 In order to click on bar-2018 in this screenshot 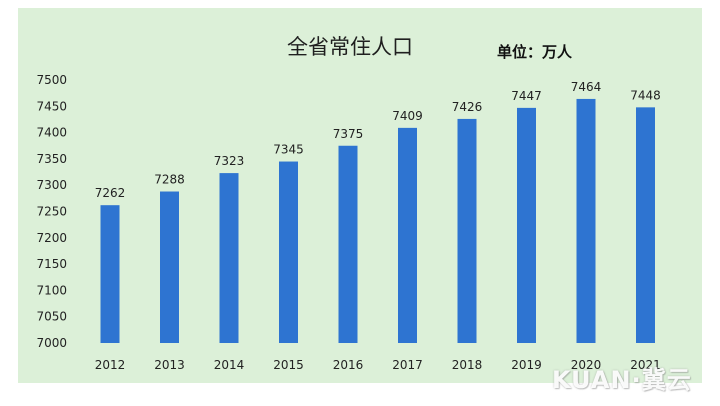, I will do `click(467, 230)`.